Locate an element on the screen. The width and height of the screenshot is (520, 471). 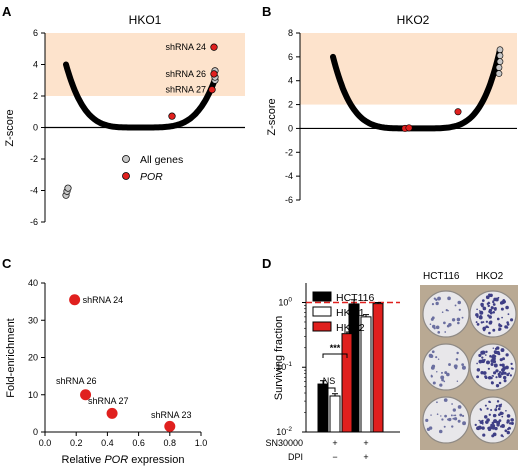
a-ytick-label: -6 is located at coordinates (34, 222).